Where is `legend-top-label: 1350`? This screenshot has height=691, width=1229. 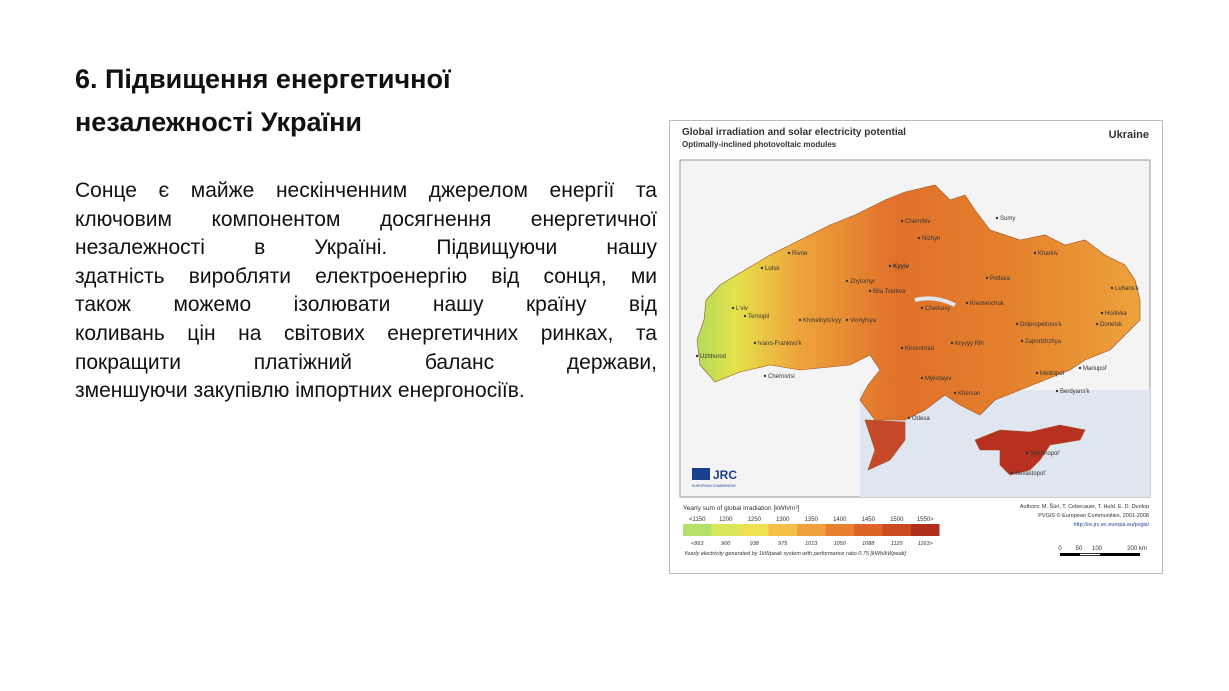 legend-top-label: 1350 is located at coordinates (812, 520).